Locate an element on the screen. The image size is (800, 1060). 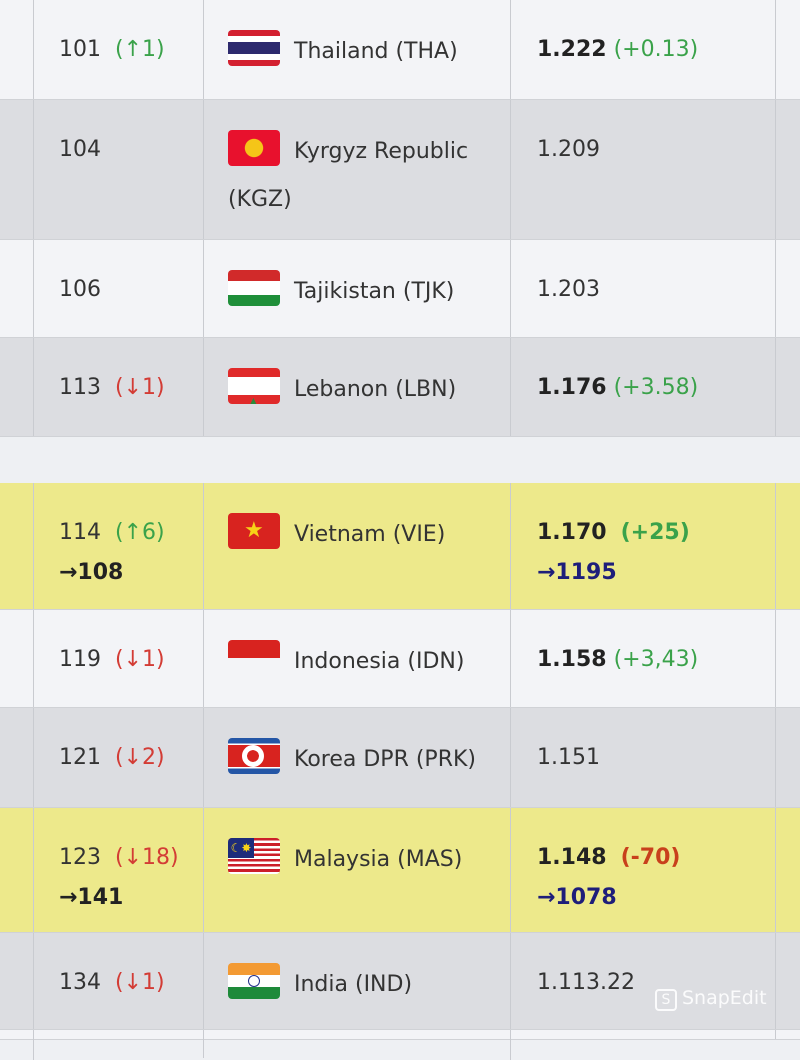
points: 1.176 is located at coordinates (572, 387).